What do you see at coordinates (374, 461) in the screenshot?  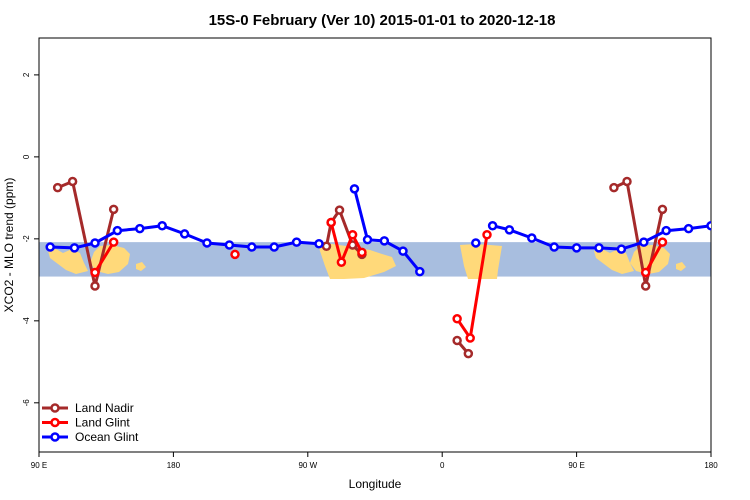 I see `x-axis: 90 E 180 90 W 0 90 E 180` at bounding box center [374, 461].